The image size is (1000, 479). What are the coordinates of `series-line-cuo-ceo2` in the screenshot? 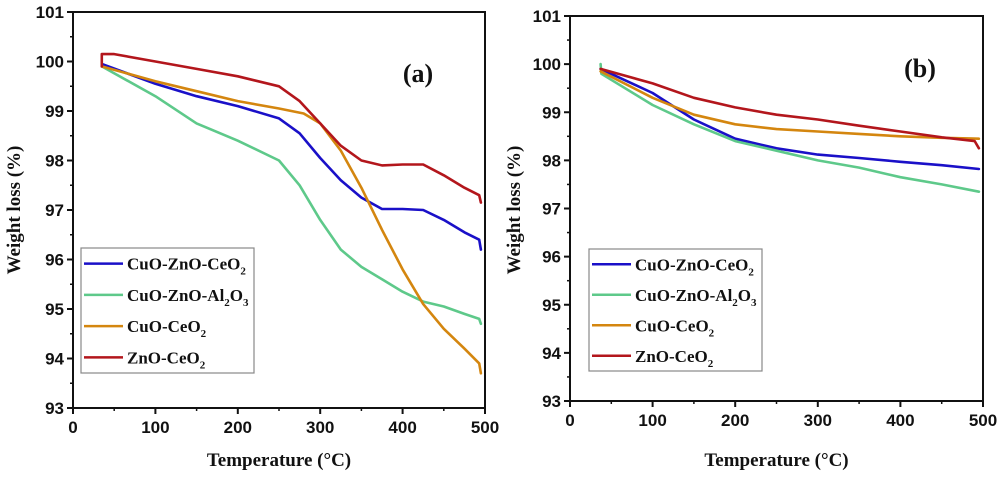 It's located at (790, 105).